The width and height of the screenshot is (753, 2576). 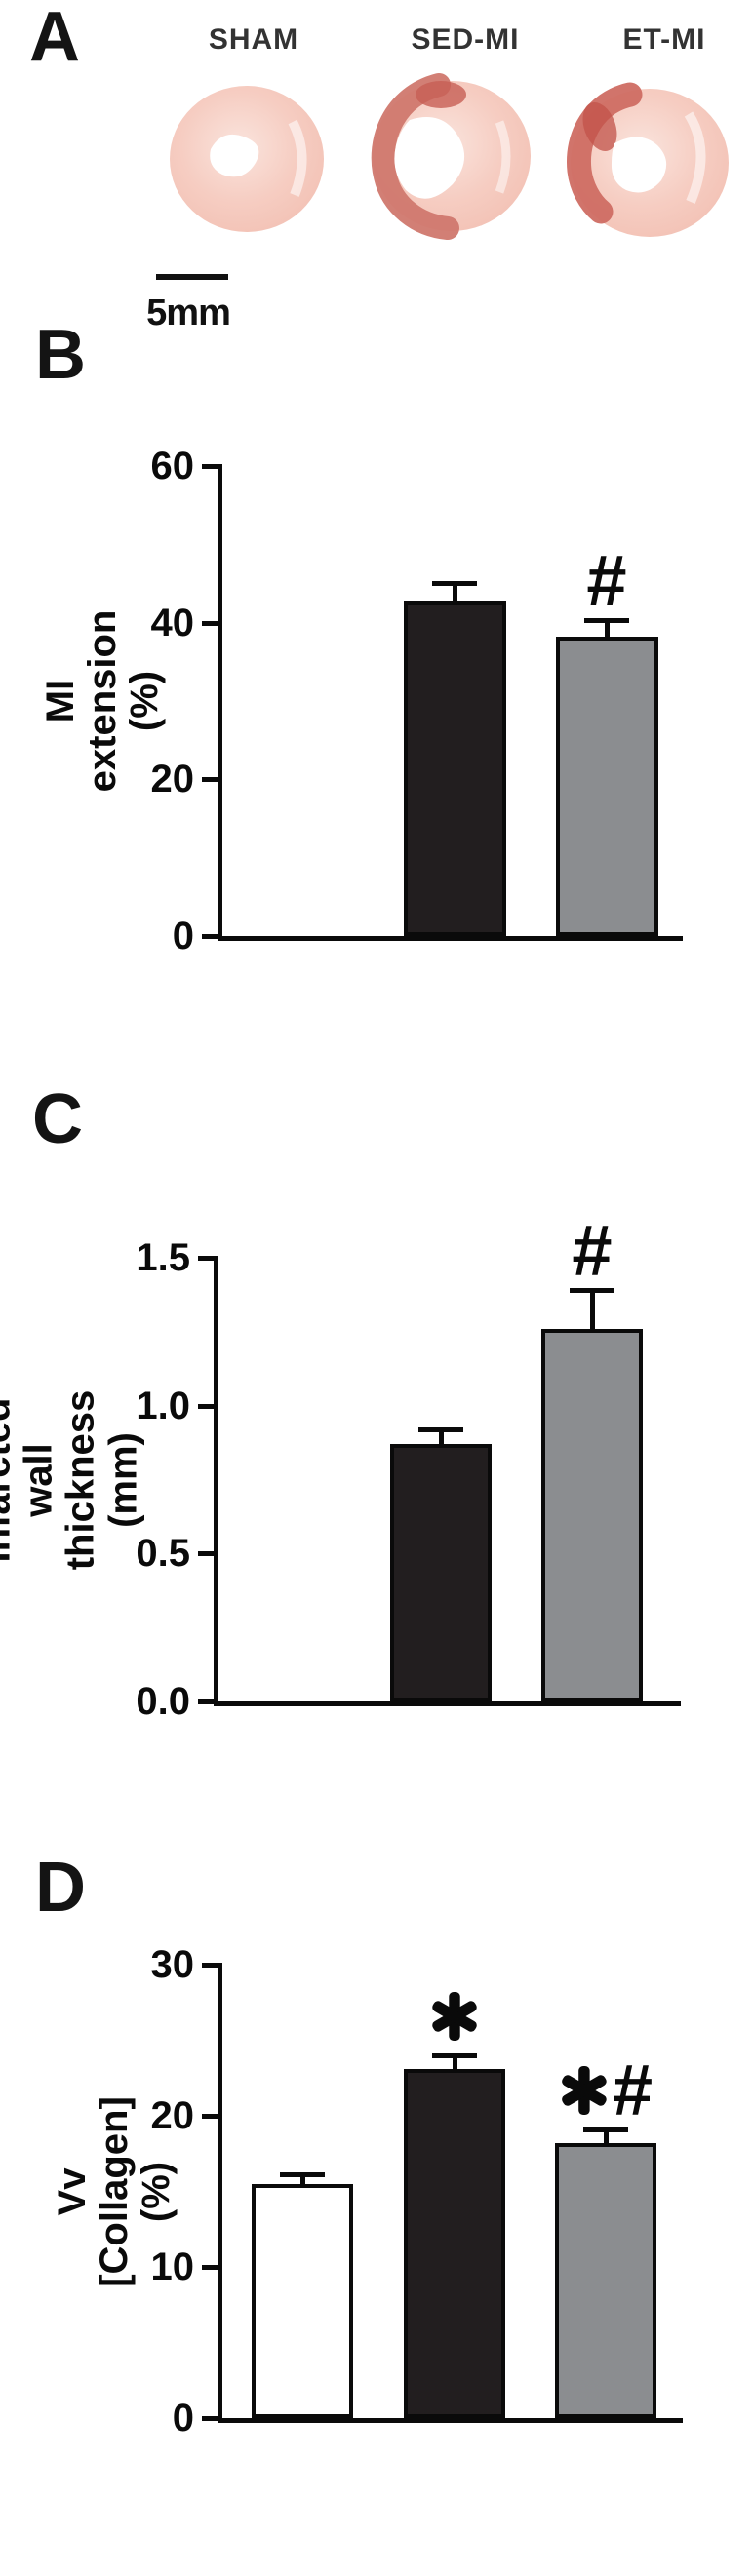 I want to click on scale-bar-label: 5mm, so click(x=188, y=313).